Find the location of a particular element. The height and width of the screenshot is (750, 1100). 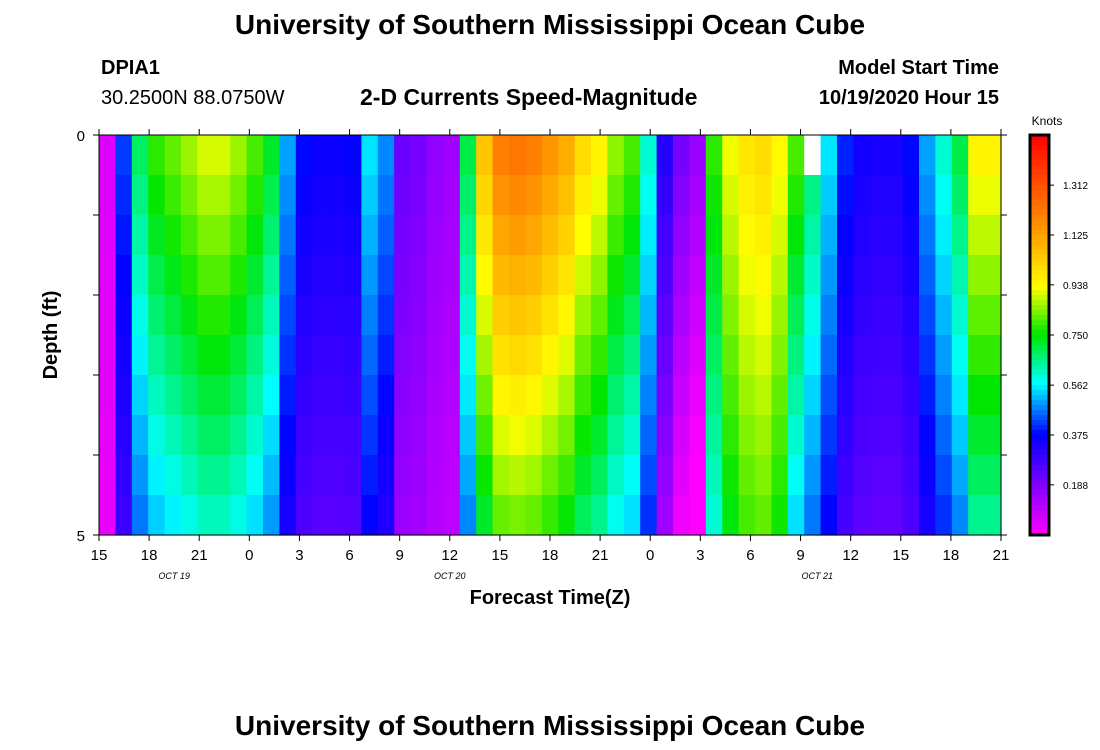

y-tick-label: 0 is located at coordinates (81, 136).